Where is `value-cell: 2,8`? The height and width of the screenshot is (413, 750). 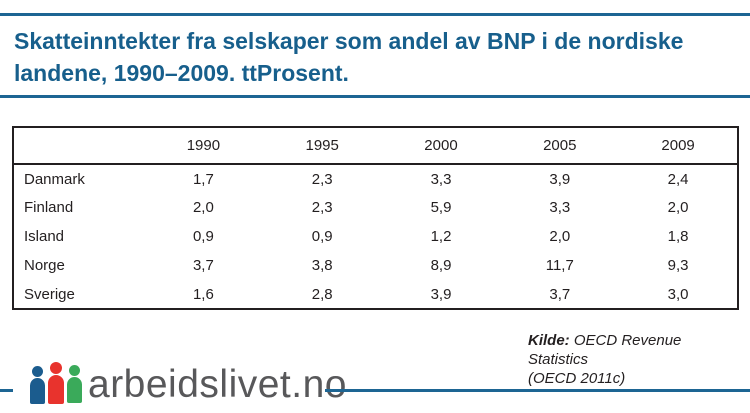 value-cell: 2,8 is located at coordinates (322, 294).